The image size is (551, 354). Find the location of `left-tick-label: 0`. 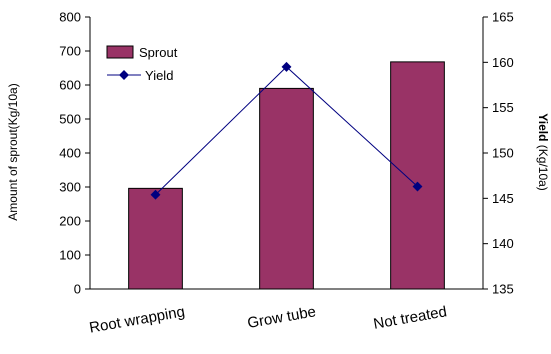

left-tick-label: 0 is located at coordinates (77, 289).